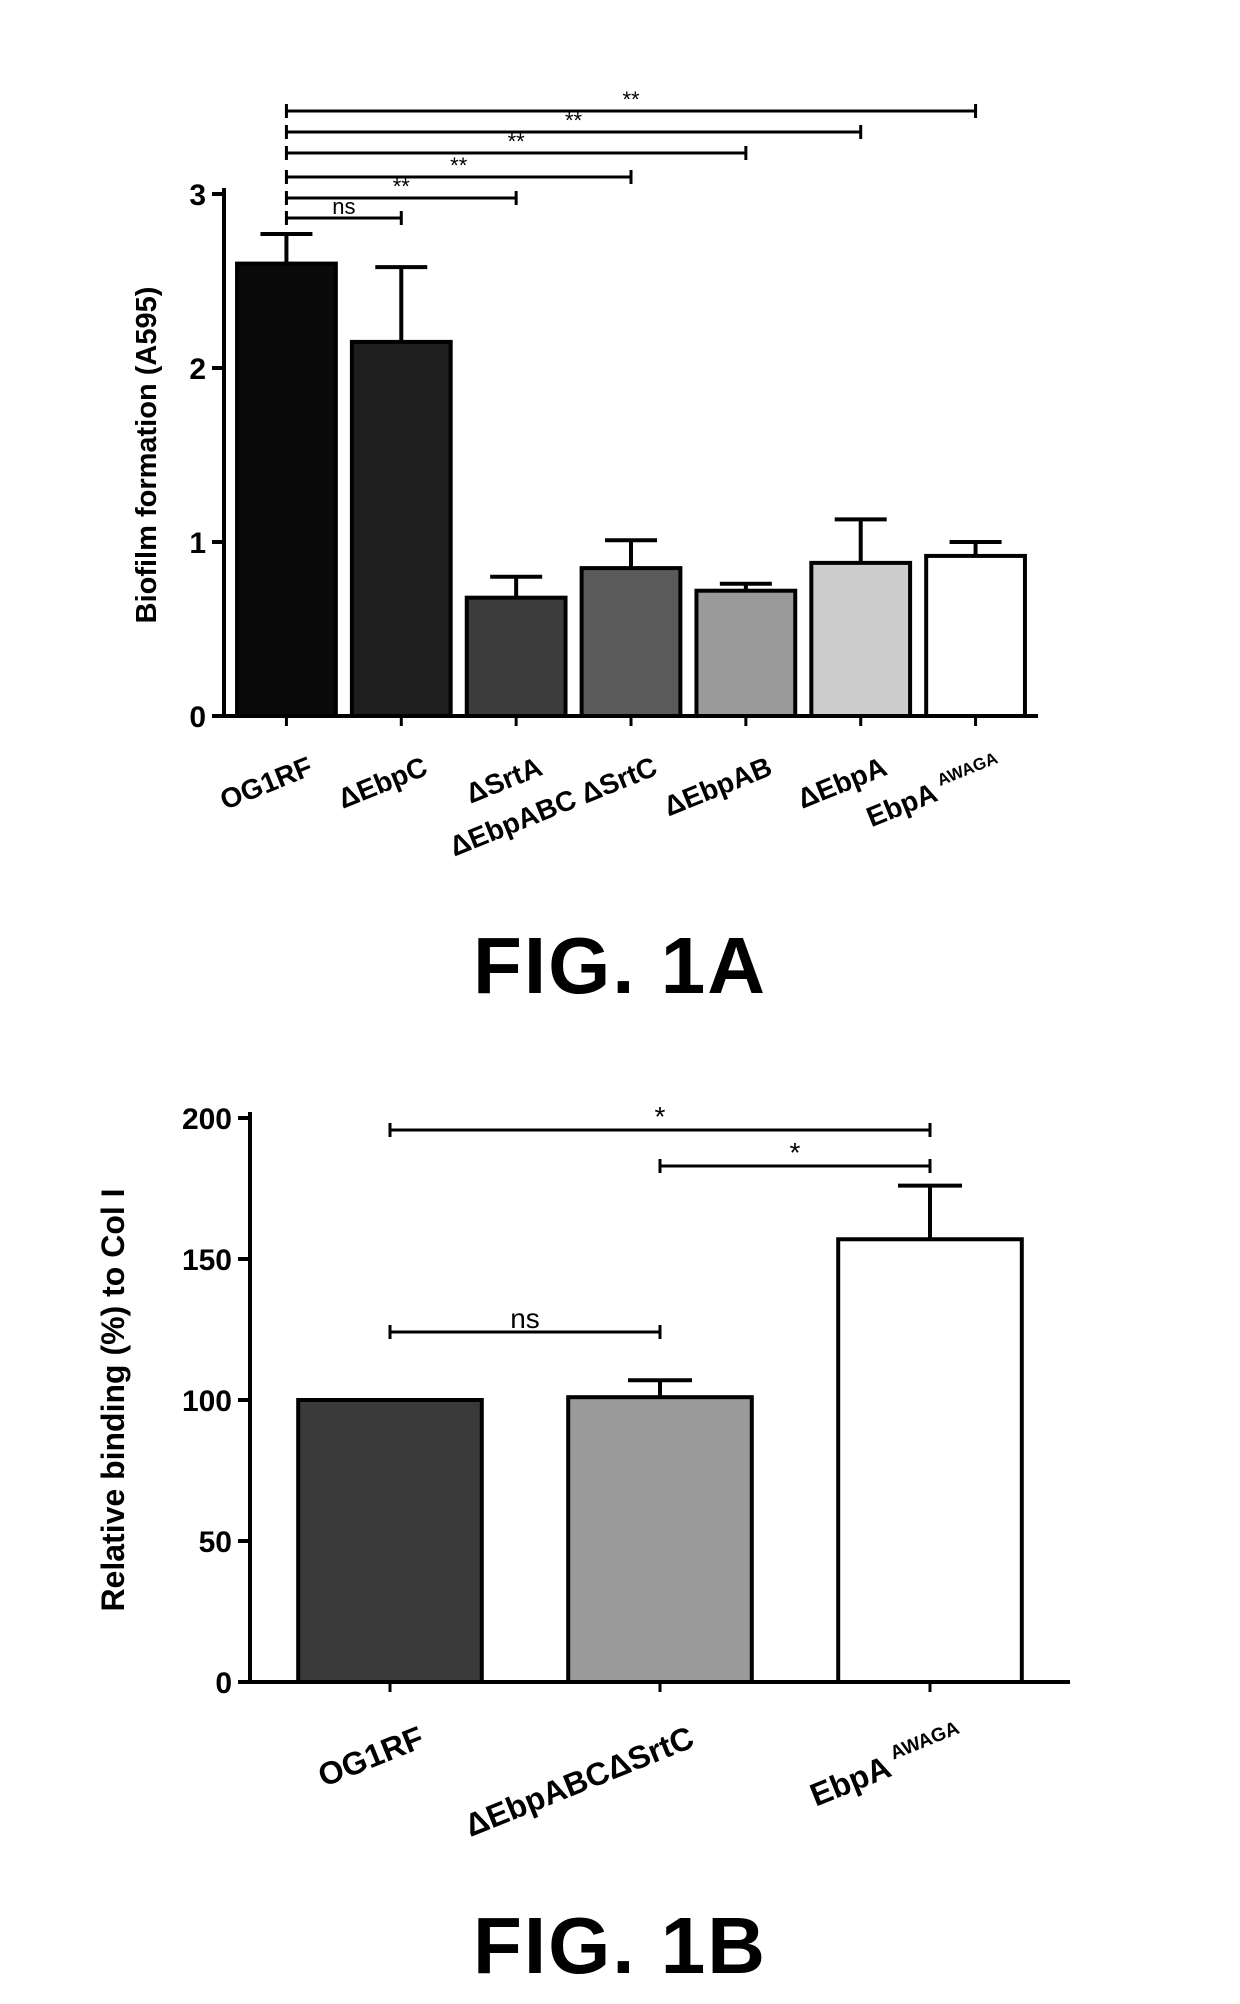  Describe the element at coordinates (382, 783) in the screenshot. I see `x-category-label: ΔEbpC` at that location.